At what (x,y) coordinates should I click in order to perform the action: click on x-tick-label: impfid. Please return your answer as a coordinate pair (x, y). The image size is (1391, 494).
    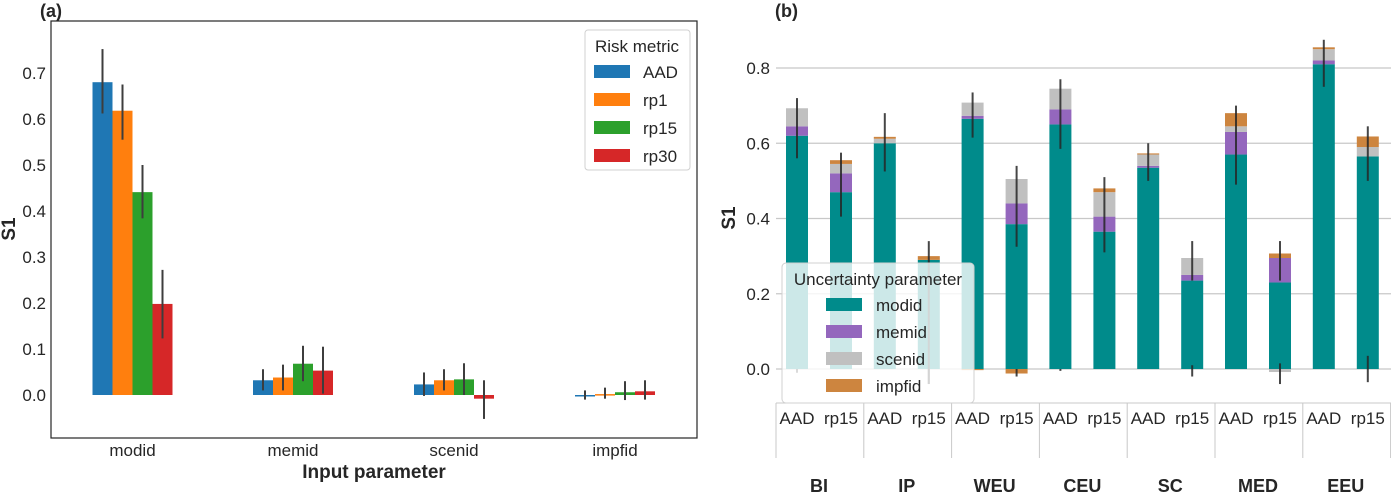
    Looking at the image, I should click on (614, 450).